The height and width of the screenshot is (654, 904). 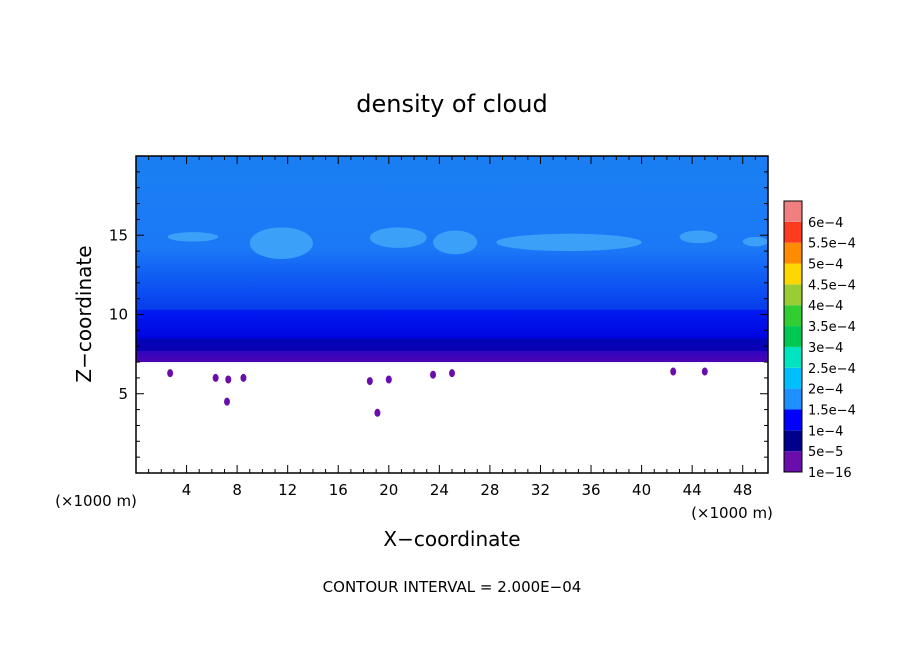 I want to click on x-tick-label: 8, so click(x=237, y=490).